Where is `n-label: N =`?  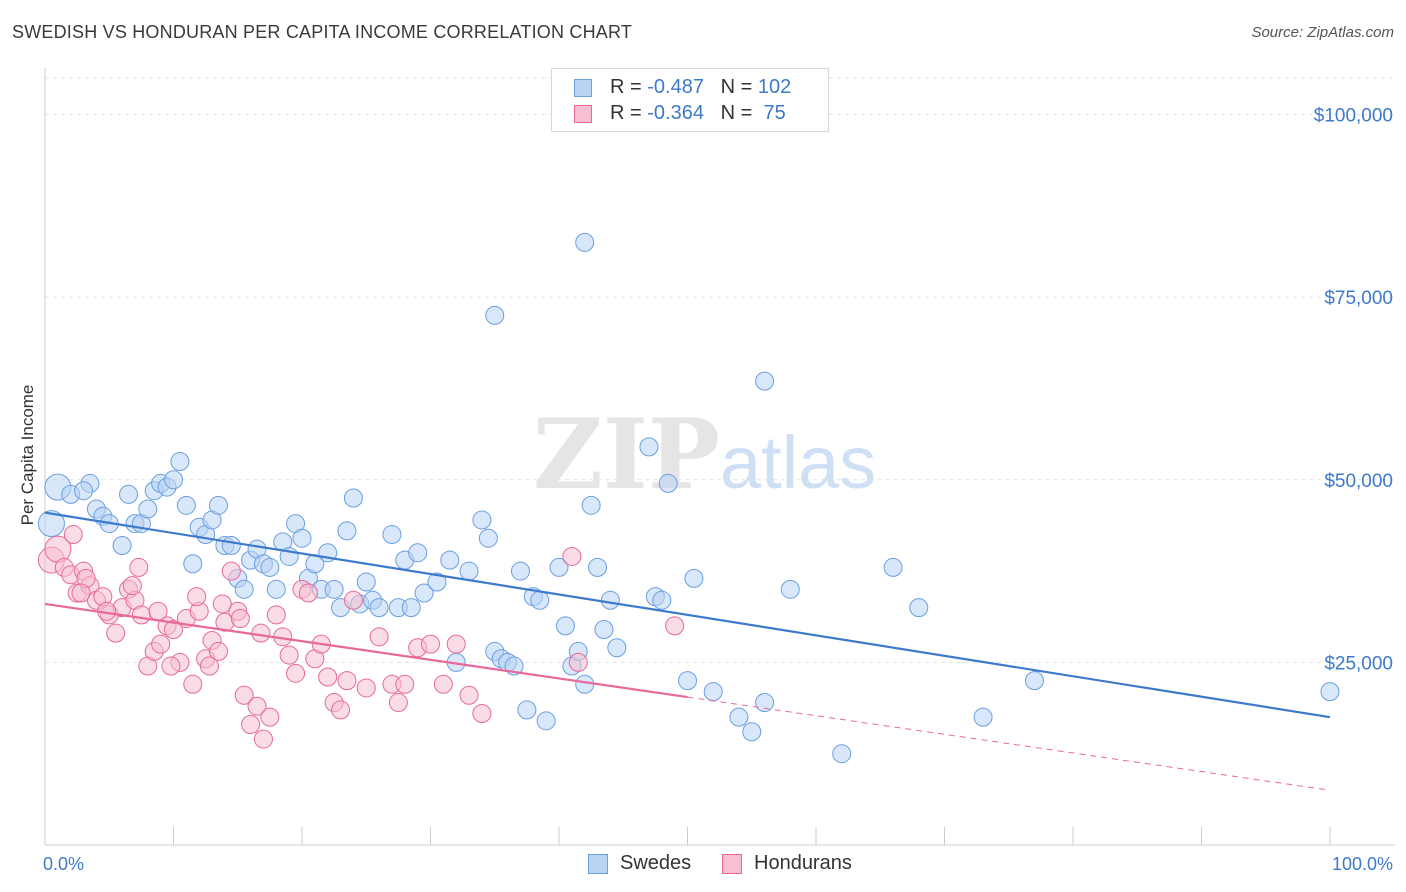 n-label: N = is located at coordinates (739, 113).